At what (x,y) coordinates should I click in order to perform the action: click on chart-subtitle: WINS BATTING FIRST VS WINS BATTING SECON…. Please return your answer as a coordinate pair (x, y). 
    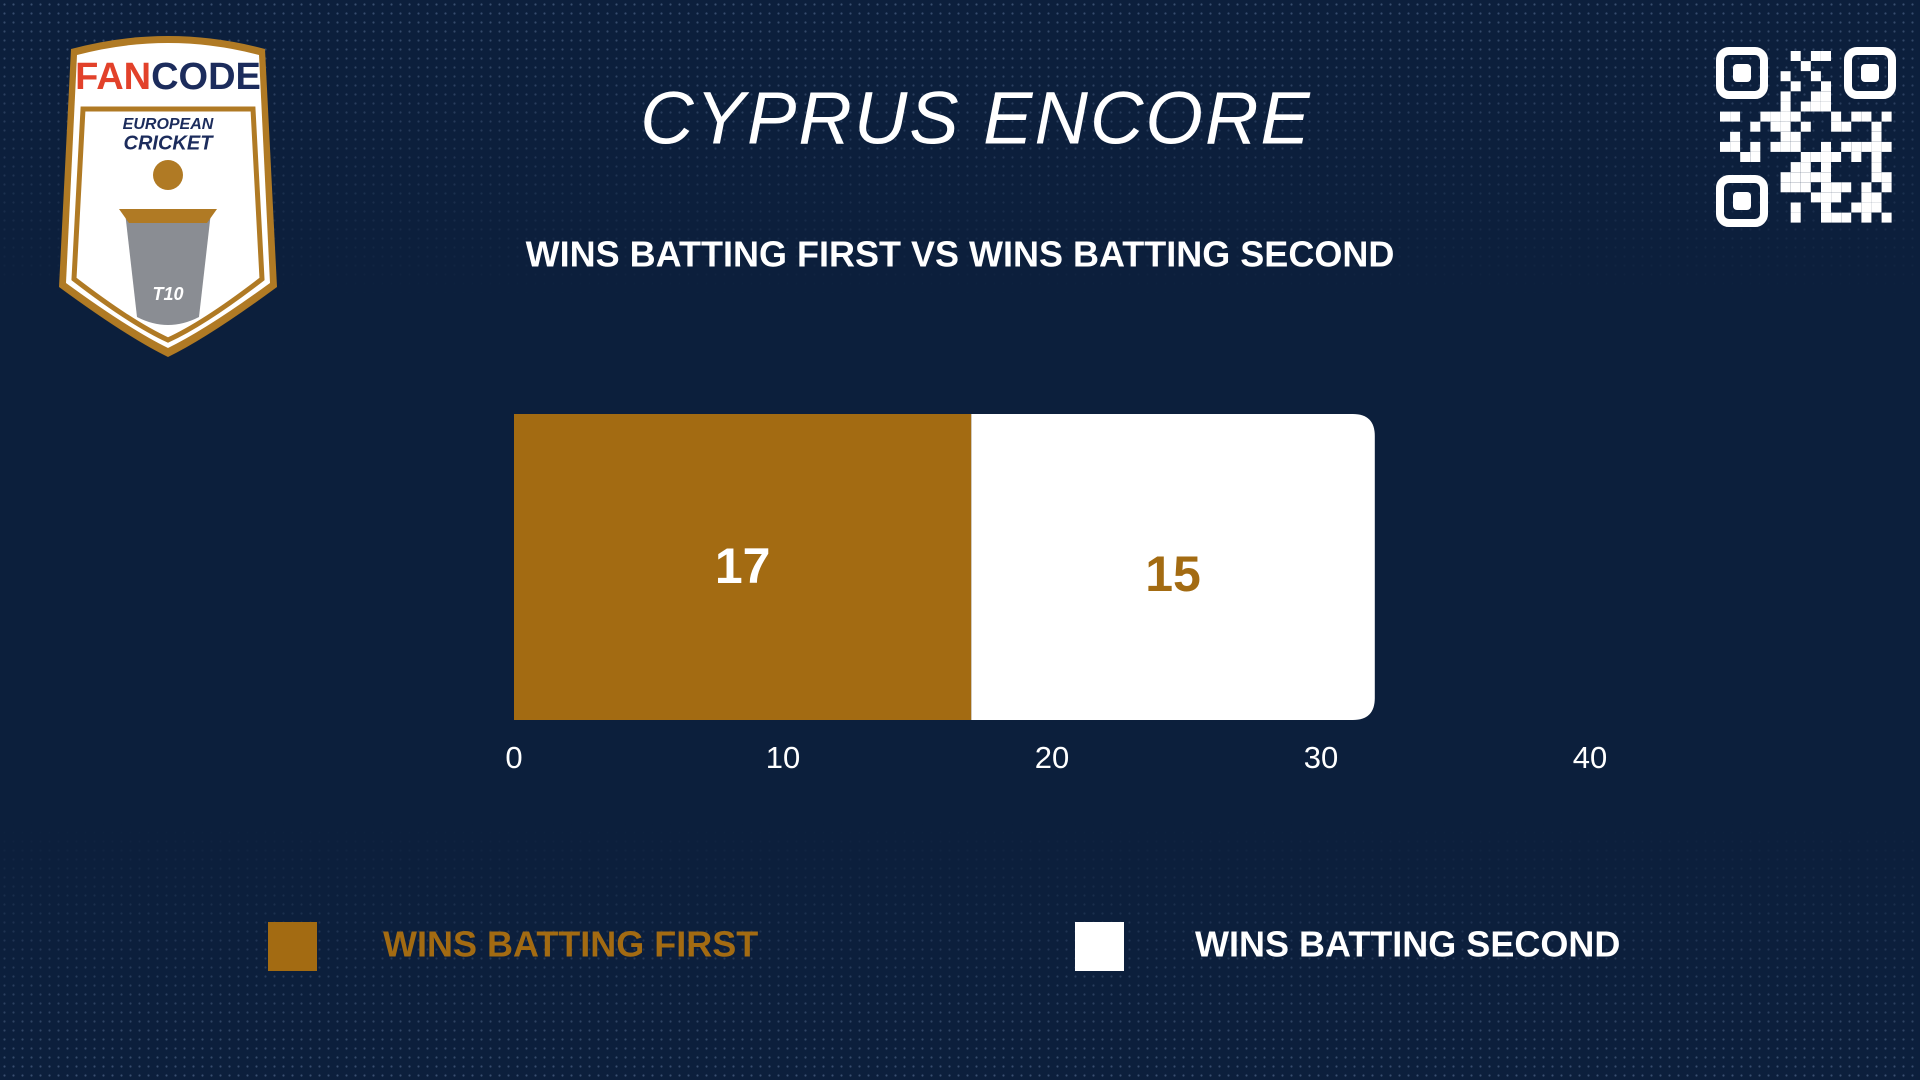
    Looking at the image, I should click on (960, 254).